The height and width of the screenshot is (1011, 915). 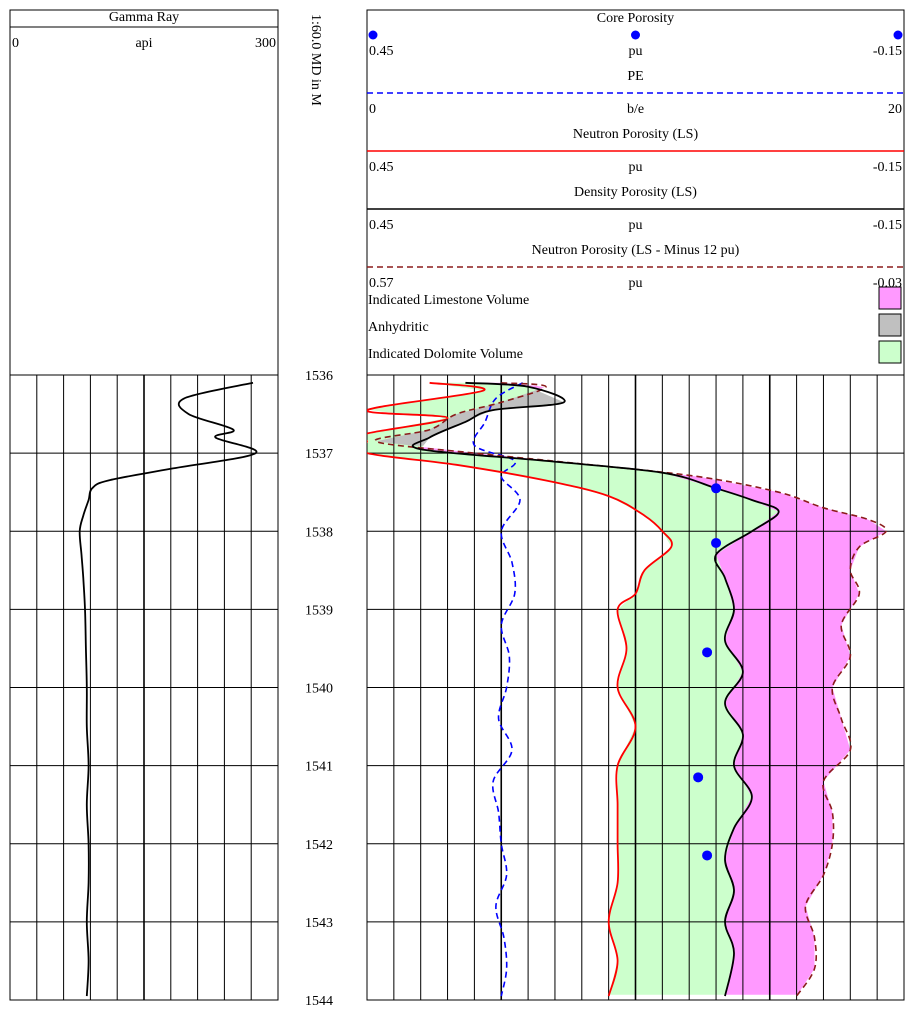 What do you see at coordinates (635, 209) in the screenshot?
I see `curve-header-density-porosity-ls: Density Porosity (LS) 0.45 pu -0.15` at bounding box center [635, 209].